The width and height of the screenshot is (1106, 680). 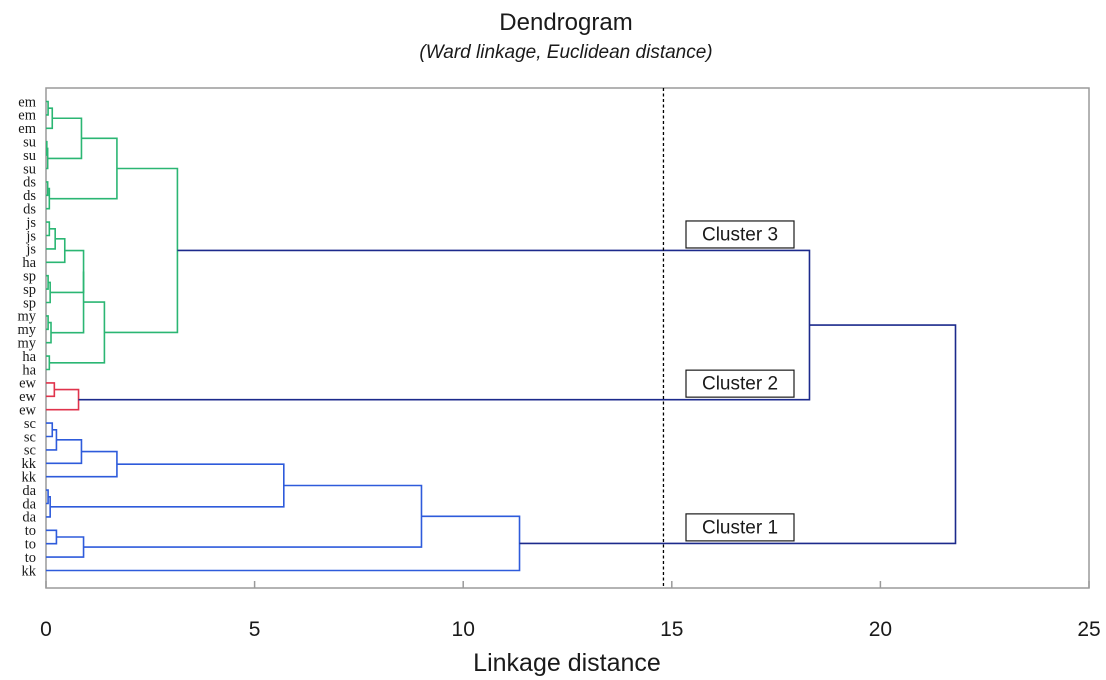 What do you see at coordinates (46, 629) in the screenshot?
I see `x-tick-label-0: 0` at bounding box center [46, 629].